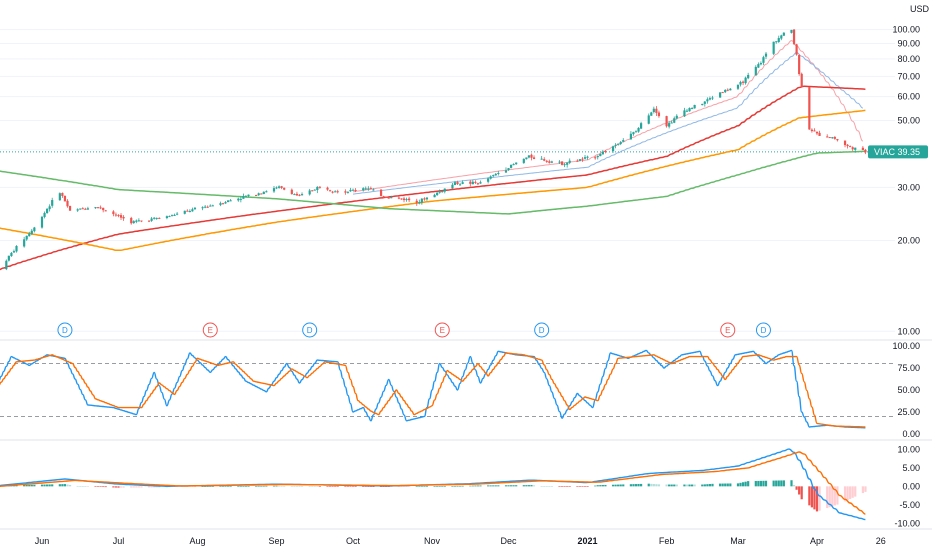 The image size is (932, 550). Describe the element at coordinates (817, 541) in the screenshot. I see `time-tick-label: Apr` at that location.